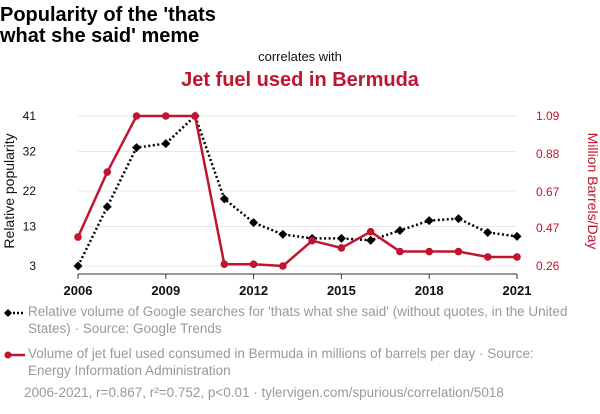  I want to click on legend-swatch-dotted-diamond, so click(14, 313).